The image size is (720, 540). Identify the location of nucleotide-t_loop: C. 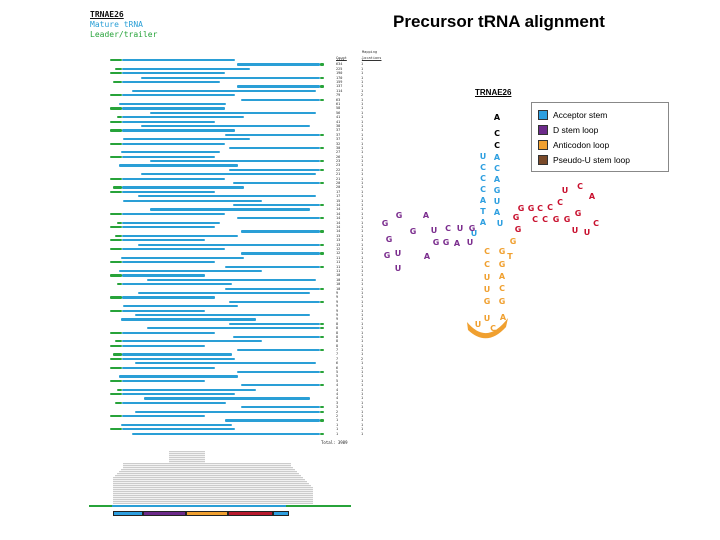
(580, 186).